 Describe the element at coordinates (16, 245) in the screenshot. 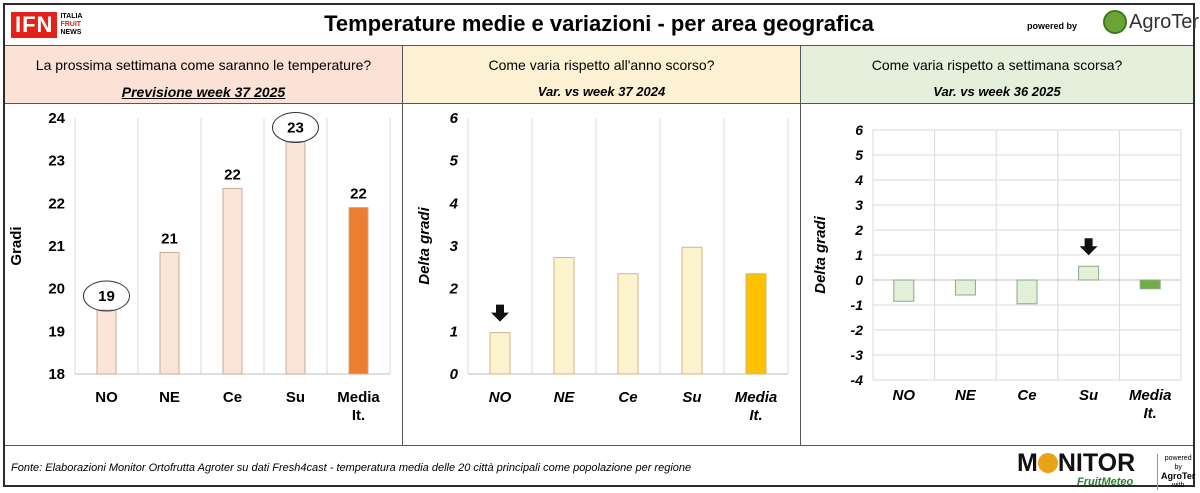

I see `y-axis-label: Gradi` at that location.